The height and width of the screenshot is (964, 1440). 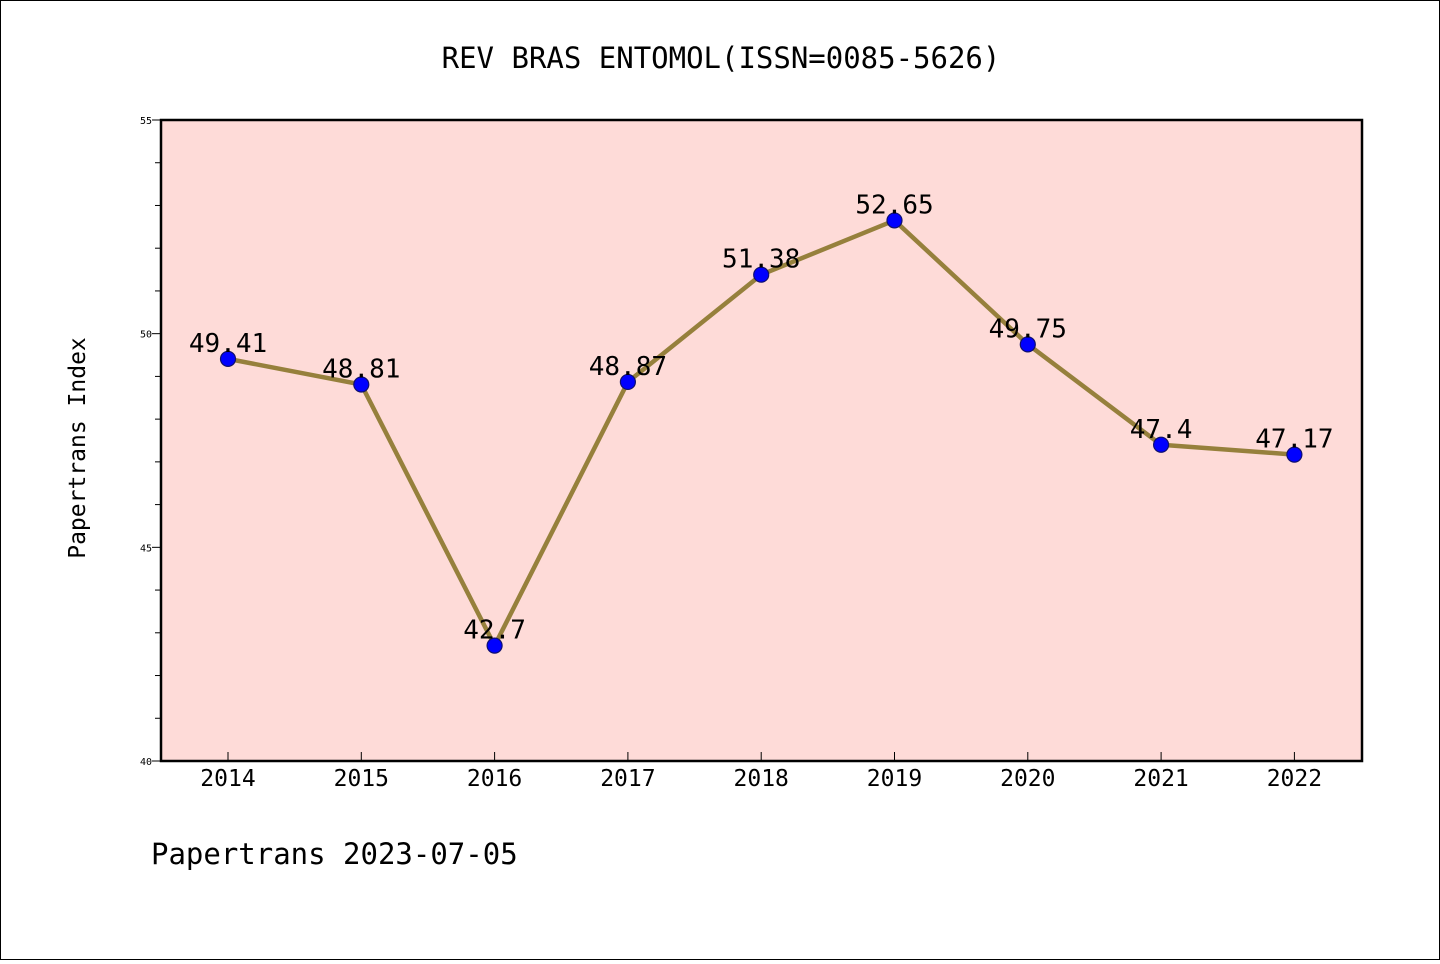 What do you see at coordinates (627, 779) in the screenshot?
I see `x-tick-label: 2017` at bounding box center [627, 779].